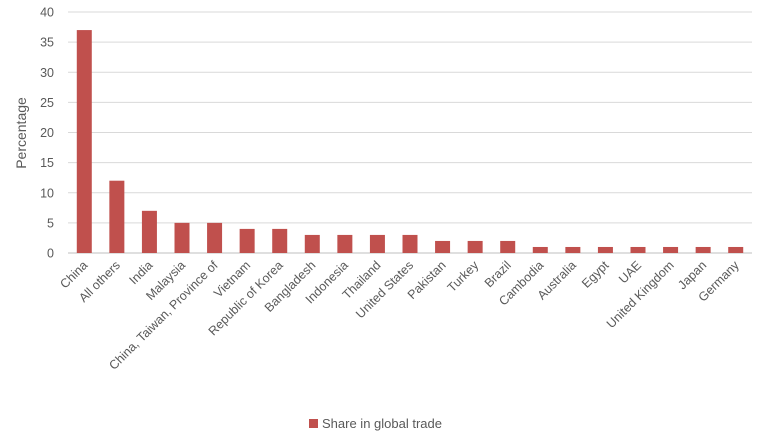 Image resolution: width=770 pixels, height=443 pixels. Describe the element at coordinates (382, 423) in the screenshot. I see `legend-label: Share in global trade` at that location.